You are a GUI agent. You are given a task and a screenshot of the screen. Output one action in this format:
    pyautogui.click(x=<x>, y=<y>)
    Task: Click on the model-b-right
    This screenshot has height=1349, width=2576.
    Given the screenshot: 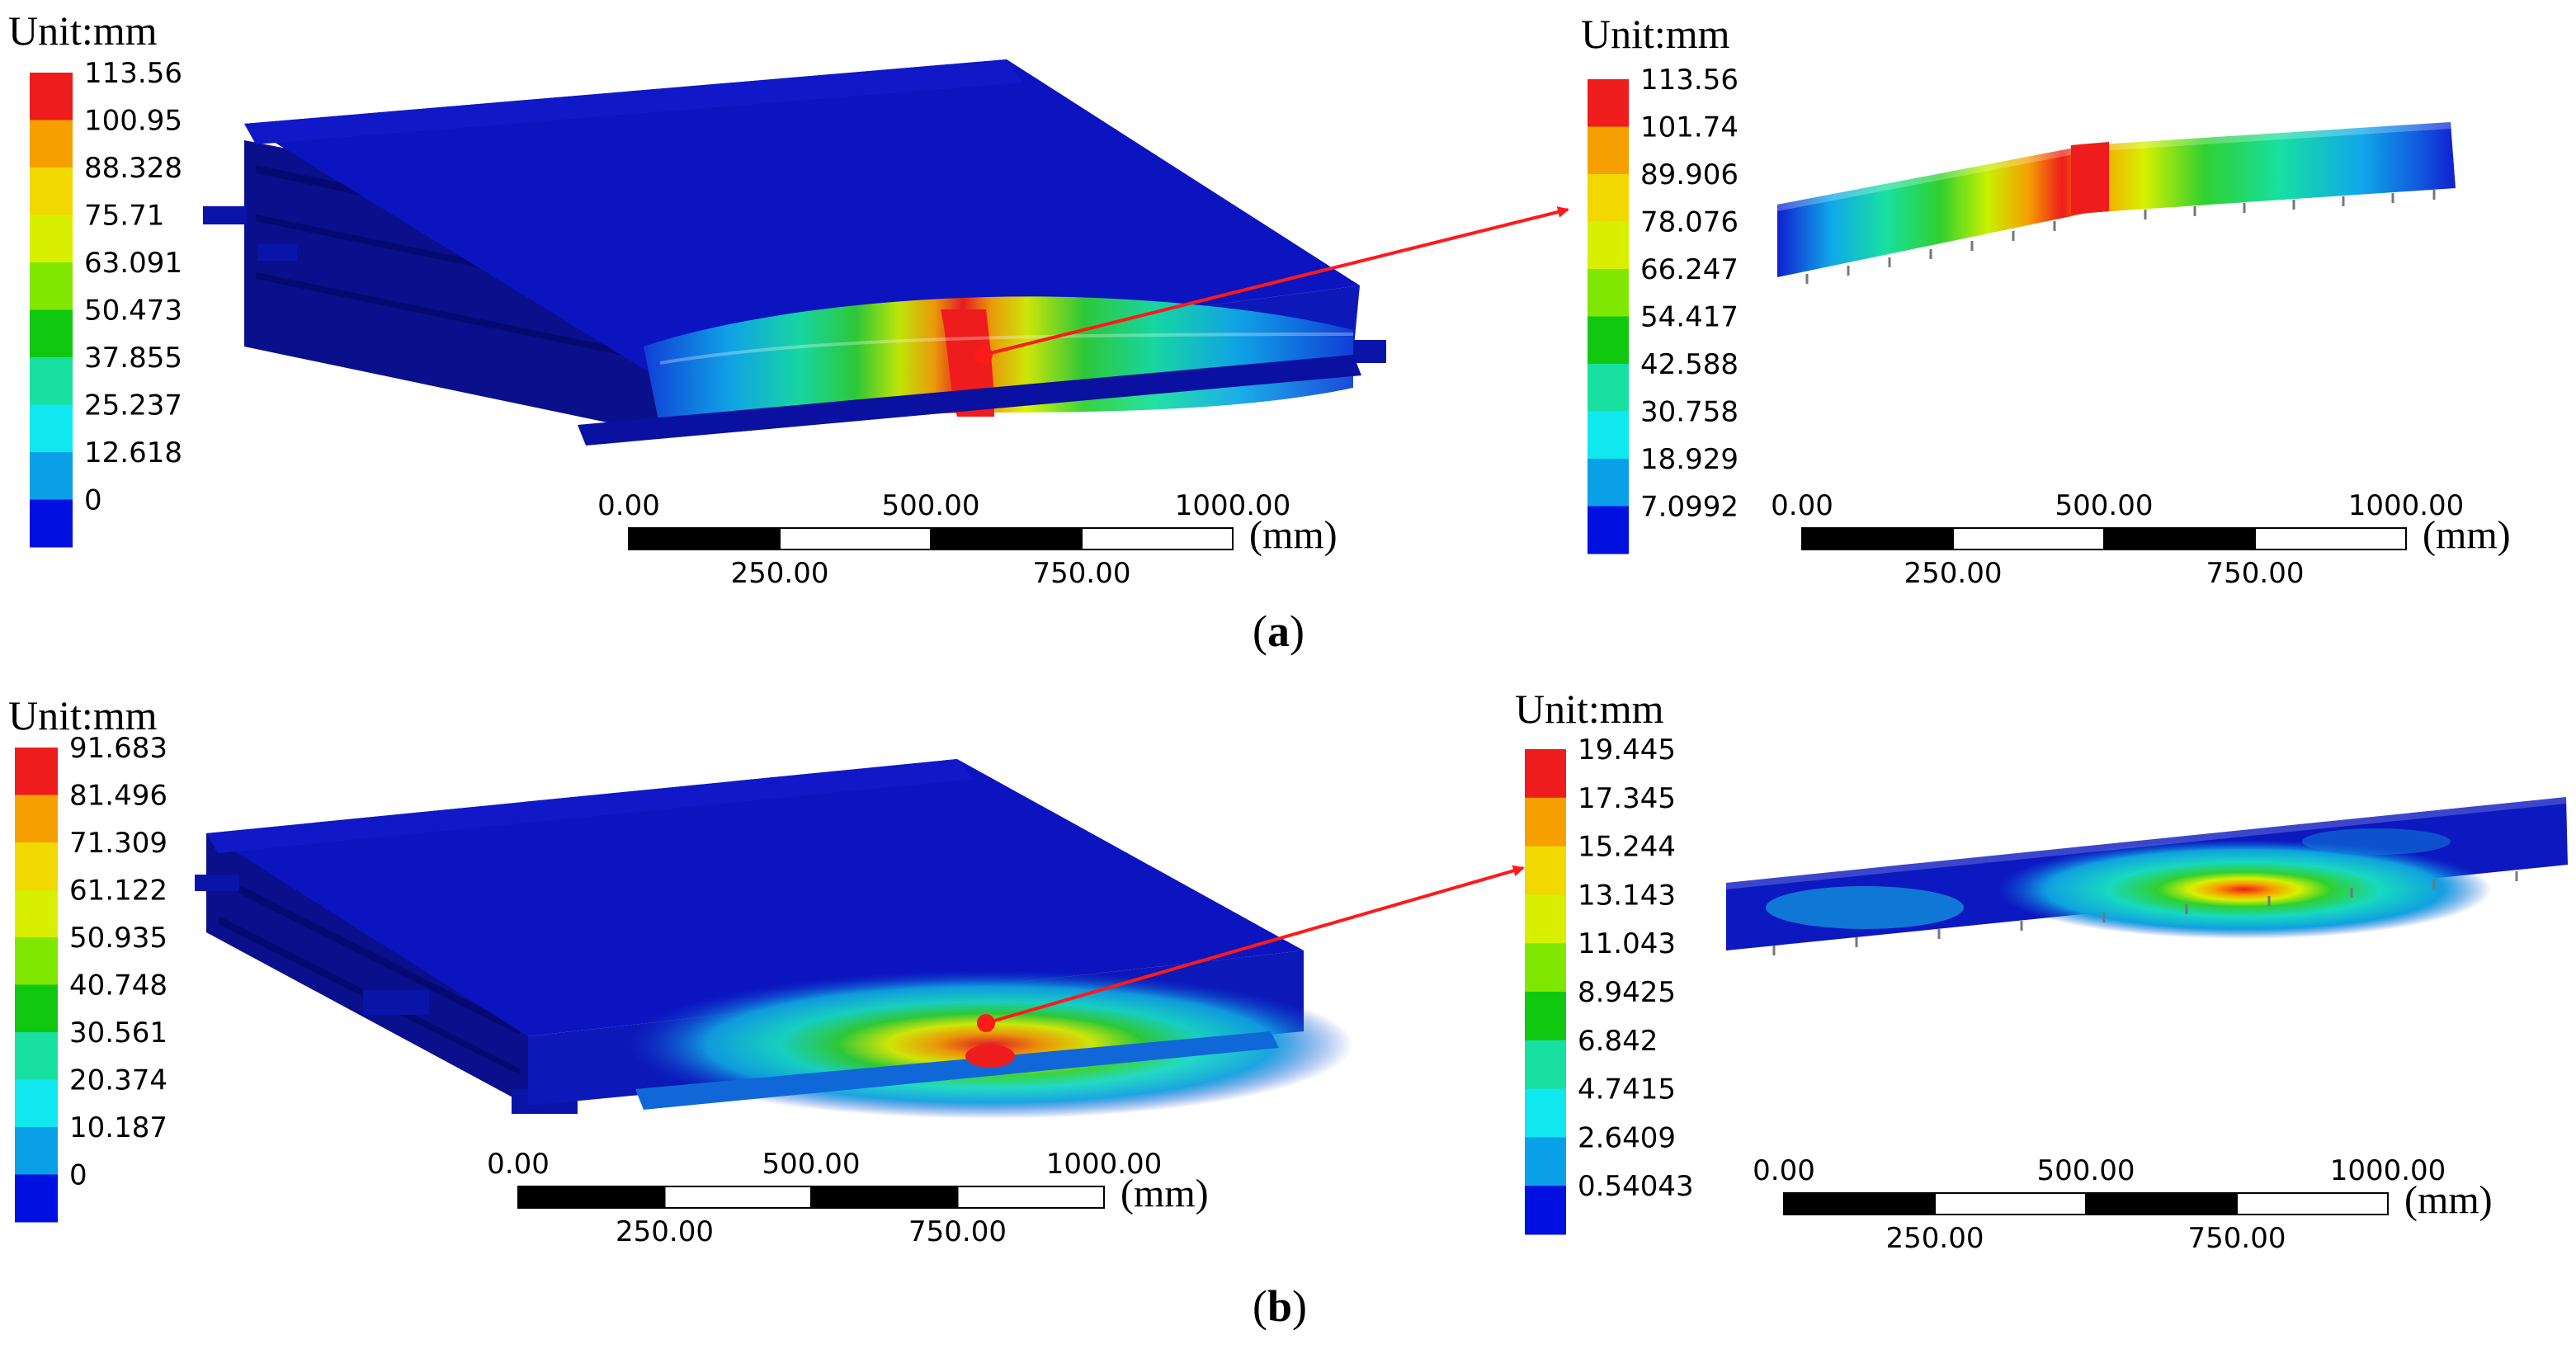 What is the action you would take?
    pyautogui.click(x=2147, y=876)
    